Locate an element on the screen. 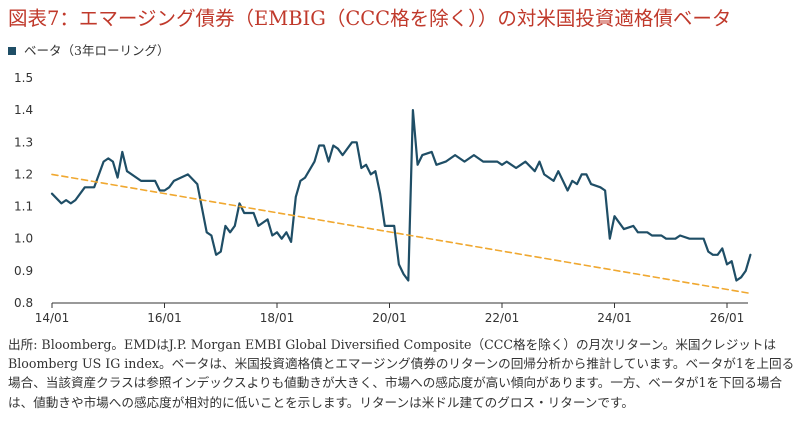 This screenshot has width=800, height=434. x-tick-label: 26/01 is located at coordinates (727, 318).